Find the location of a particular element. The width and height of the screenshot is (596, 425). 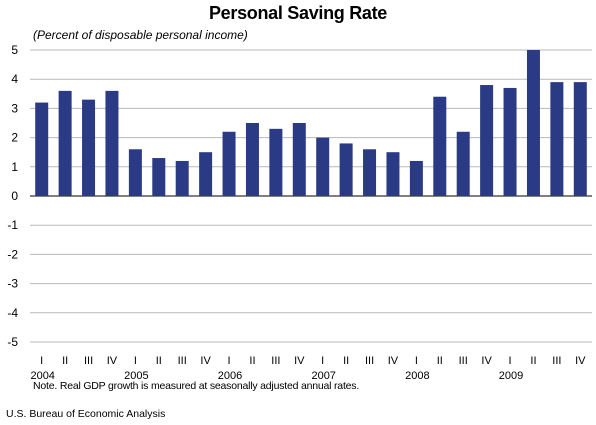

year-label: 2007 is located at coordinates (323, 376).